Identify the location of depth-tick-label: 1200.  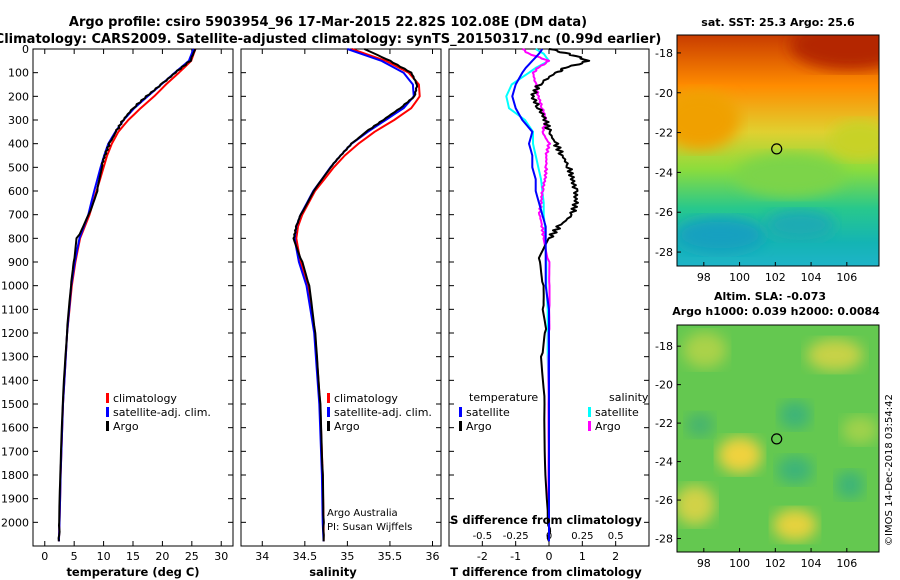
(15, 333).